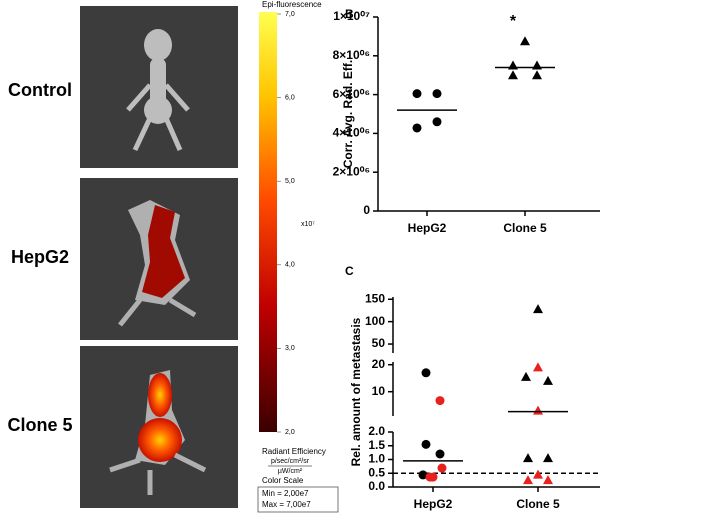 Image resolution: width=709 pixels, height=515 pixels. Describe the element at coordinates (283, 480) in the screenshot. I see `scale-title: Color Scale` at that location.